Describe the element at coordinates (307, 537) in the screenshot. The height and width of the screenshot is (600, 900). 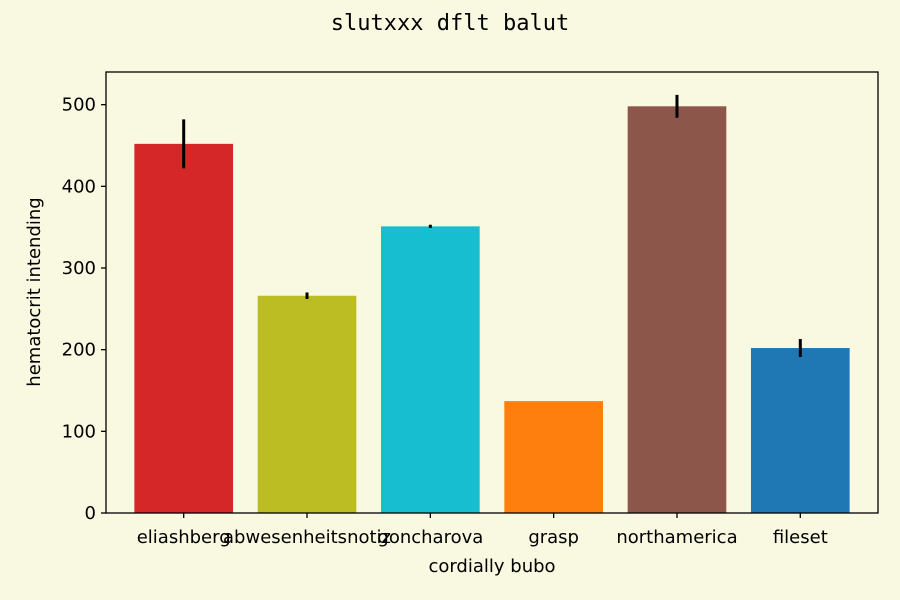
I see `x-tick-label-abwesenheitsnotiz: abwesenheitsnotiz` at that location.